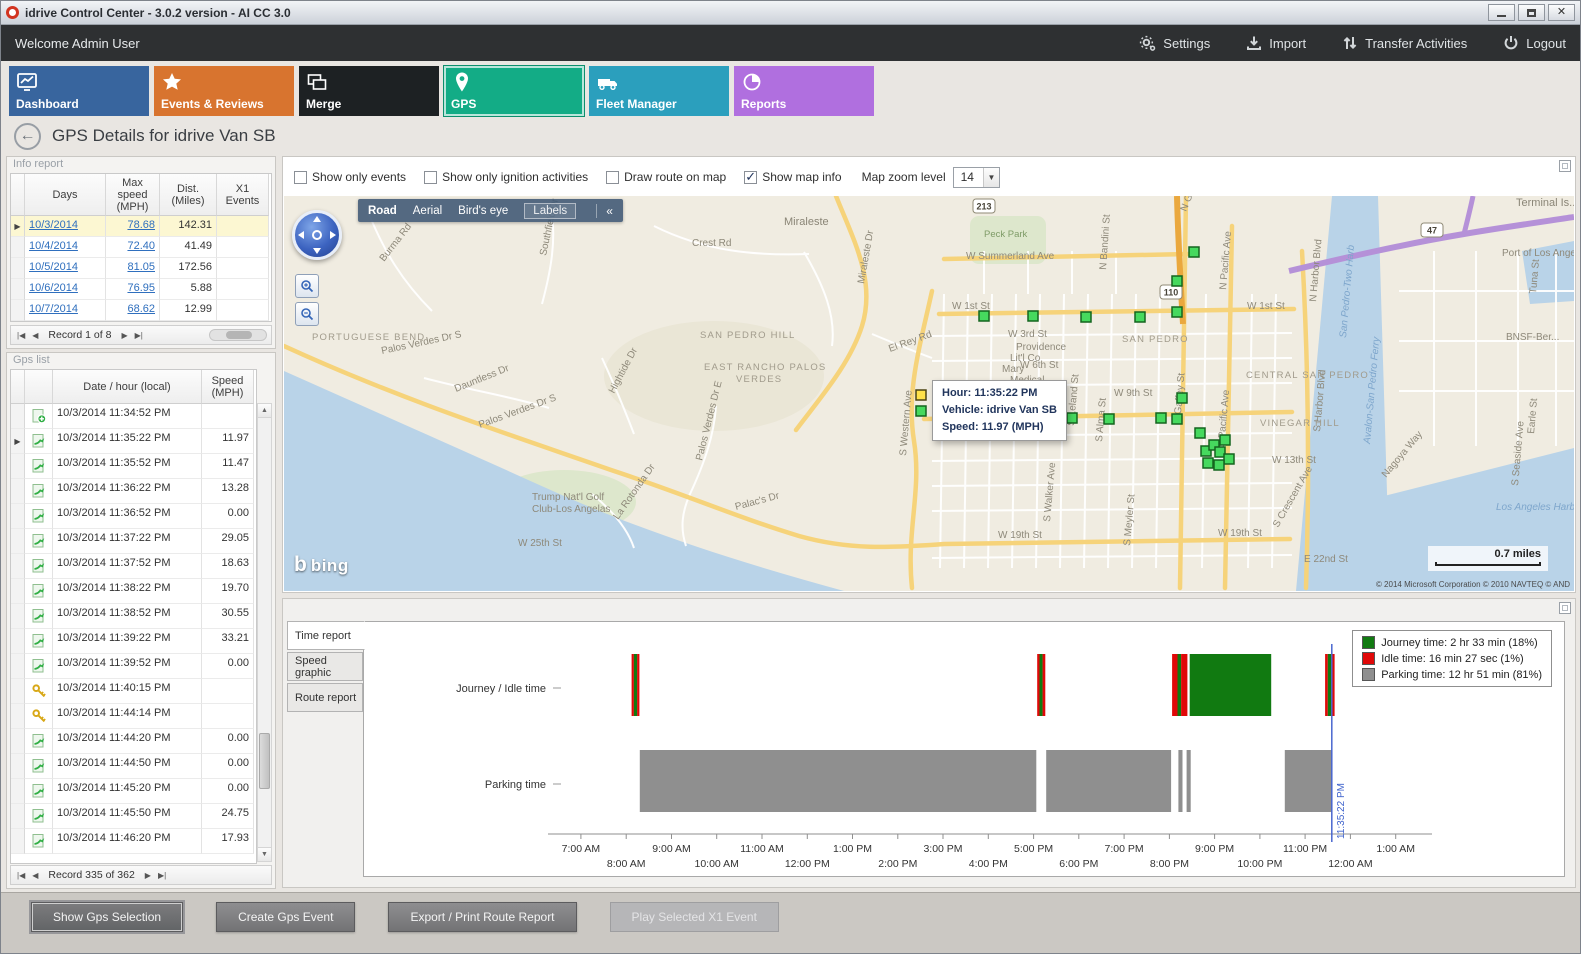  Describe the element at coordinates (133, 666) in the screenshot. I see `gps-list-row: 10/3/2014 11:39:52 PM 0.00` at that location.